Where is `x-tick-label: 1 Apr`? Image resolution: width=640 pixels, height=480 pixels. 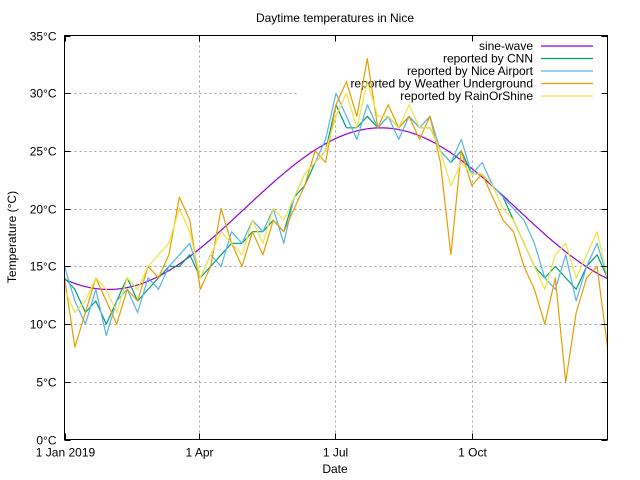 x-tick-label: 1 Apr is located at coordinates (199, 453).